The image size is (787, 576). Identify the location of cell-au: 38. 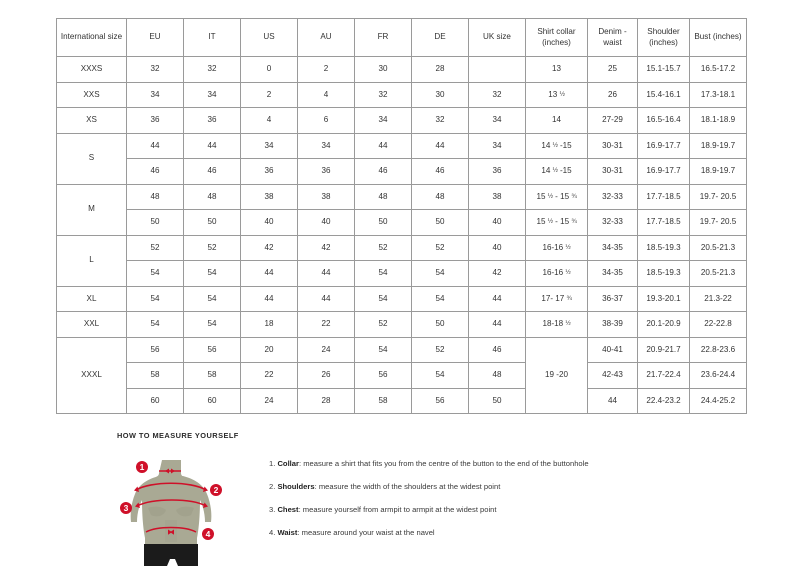
(326, 196).